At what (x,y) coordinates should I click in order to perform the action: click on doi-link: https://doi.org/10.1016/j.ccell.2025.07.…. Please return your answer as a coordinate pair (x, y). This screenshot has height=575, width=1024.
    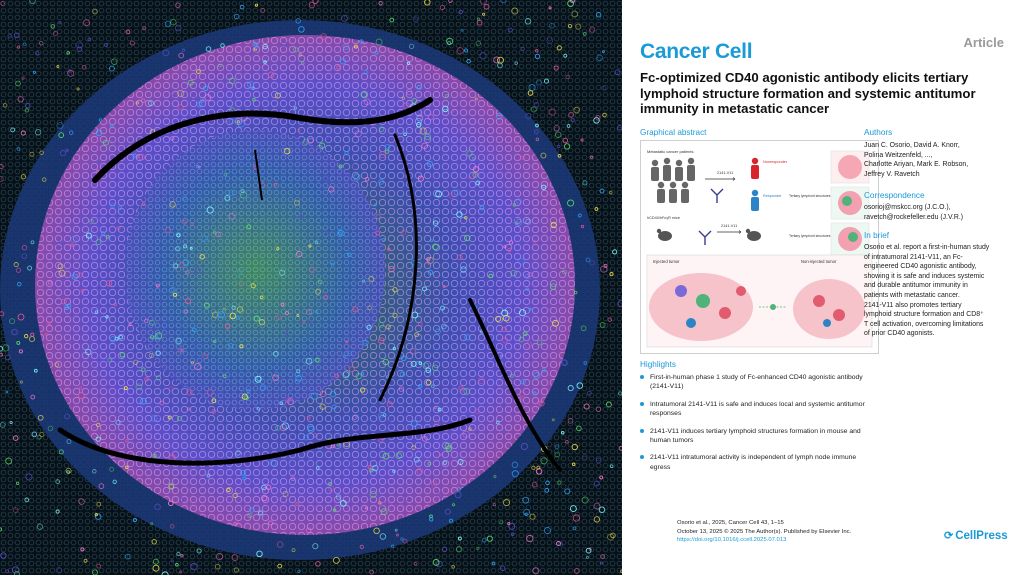
    Looking at the image, I should click on (732, 540).